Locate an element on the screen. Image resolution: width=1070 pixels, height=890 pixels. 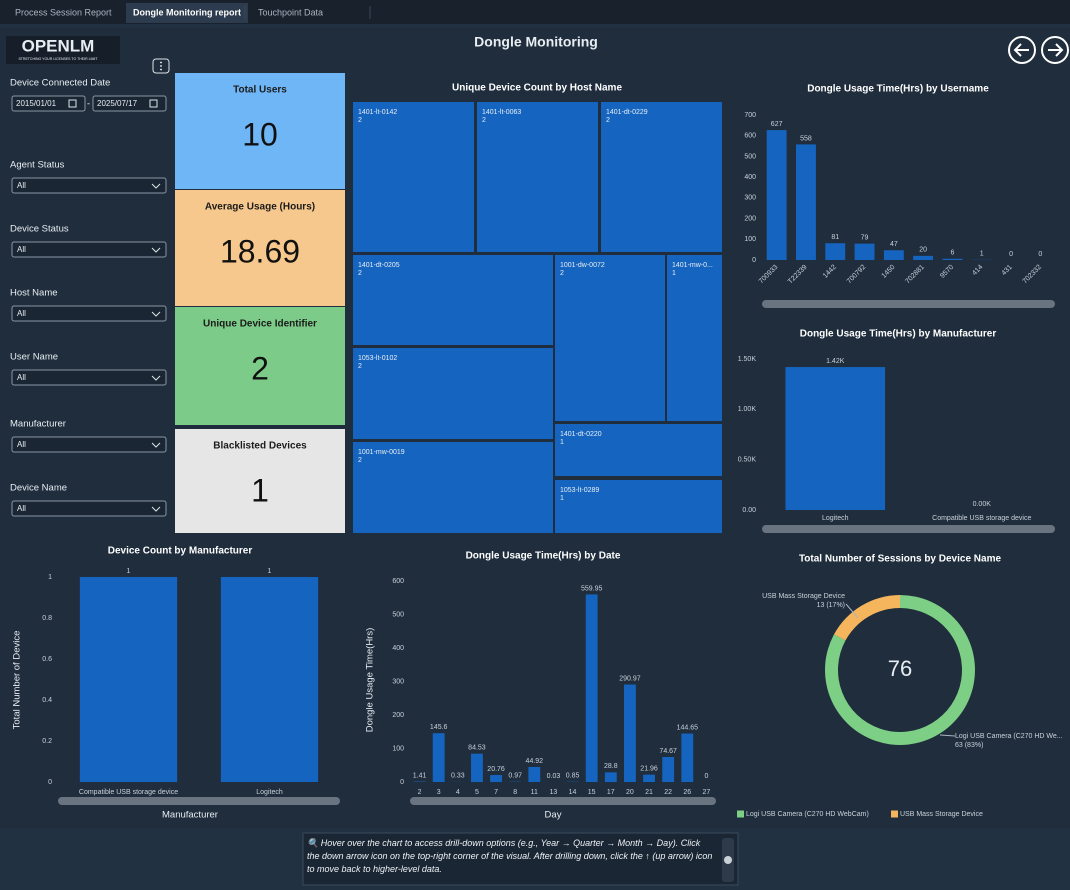
x-tick-label: 20 is located at coordinates (630, 792).